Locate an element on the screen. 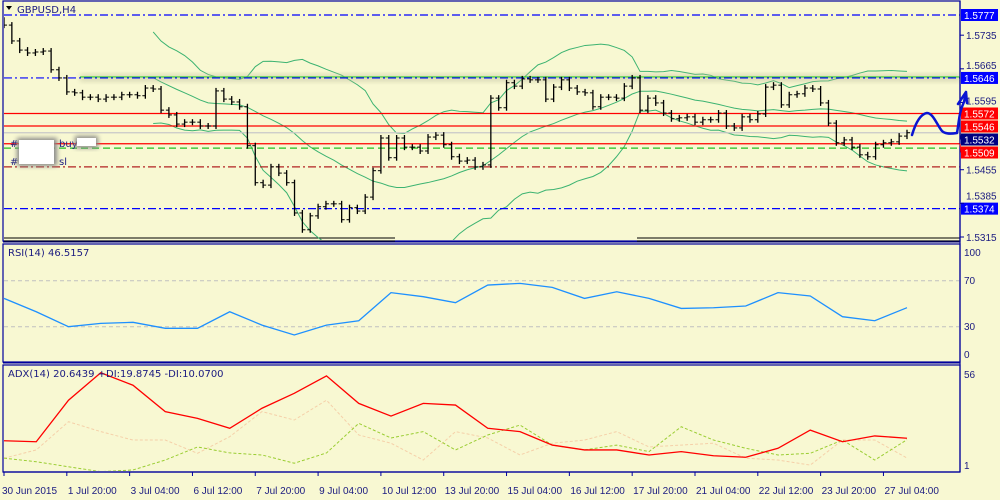  forecast-drawing-arrow is located at coordinates (939, 113).